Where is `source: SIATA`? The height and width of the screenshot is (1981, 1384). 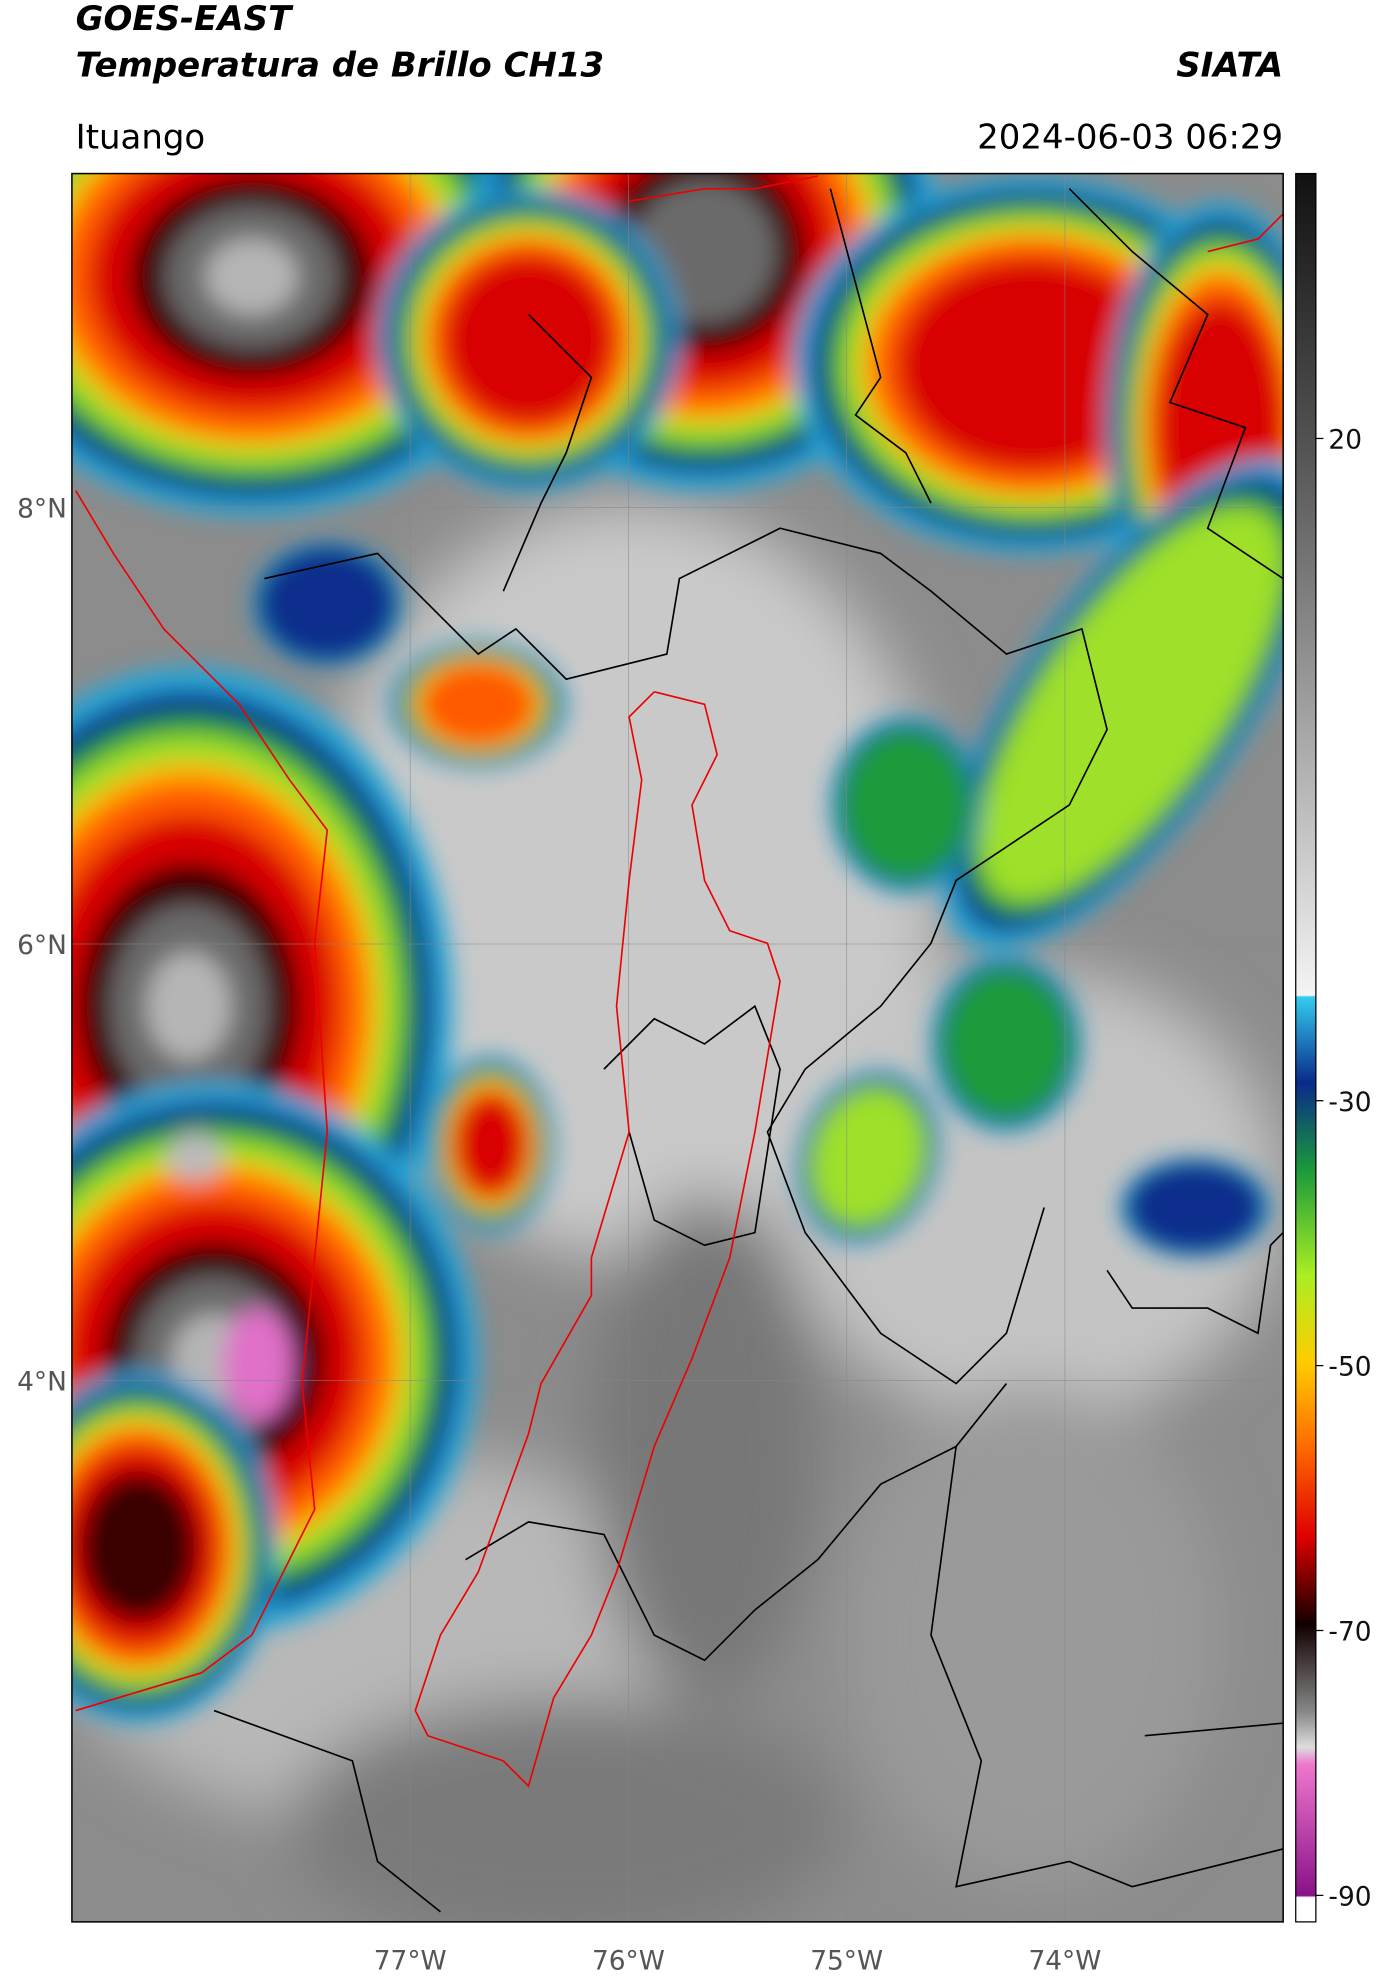
source: SIATA is located at coordinates (1229, 66).